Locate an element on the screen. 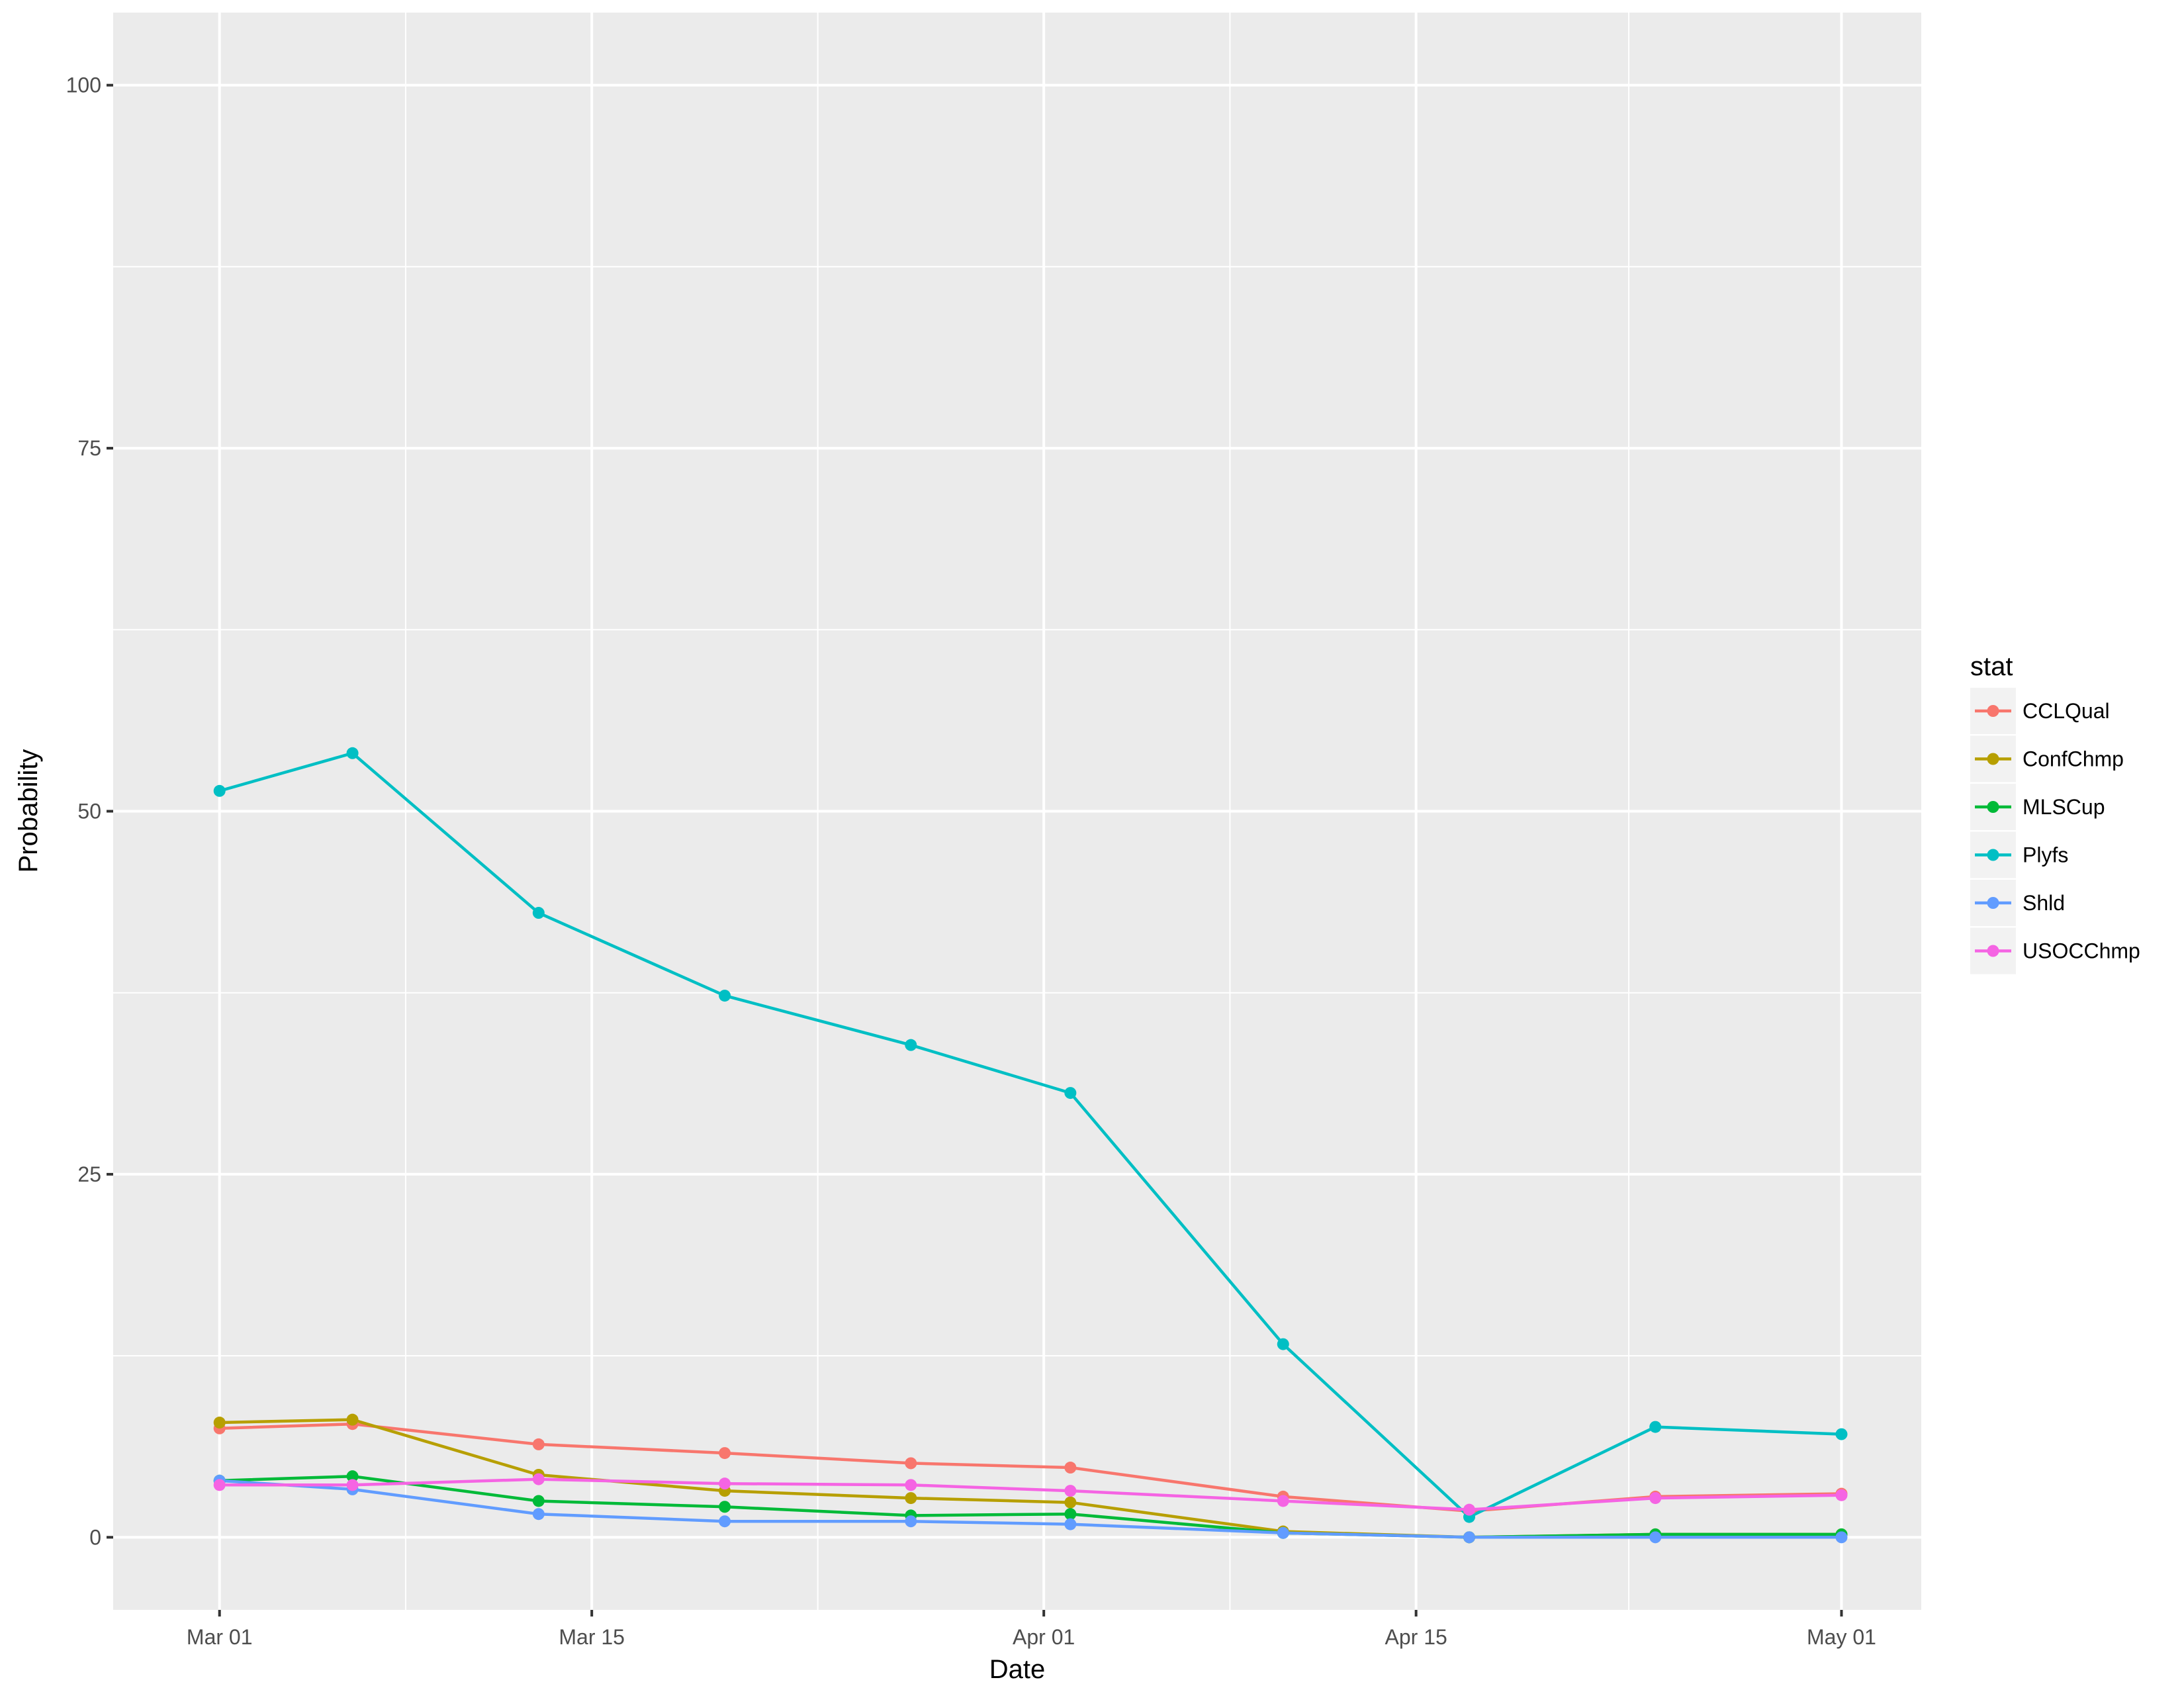  x-axis: Mar 01 Mar 15 Apr 01 Apr 15 May 01 is located at coordinates (1031, 1629).